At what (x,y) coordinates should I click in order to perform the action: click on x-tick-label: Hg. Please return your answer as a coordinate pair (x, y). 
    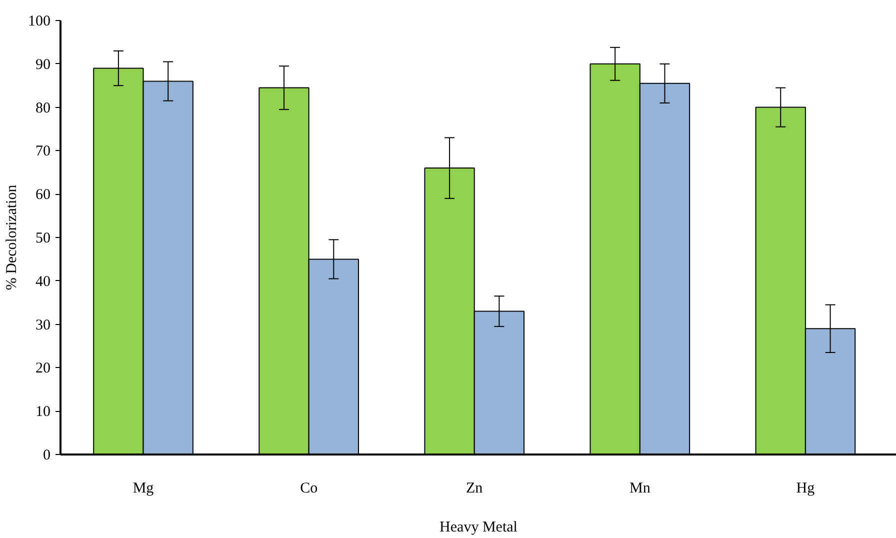
    Looking at the image, I should click on (806, 488).